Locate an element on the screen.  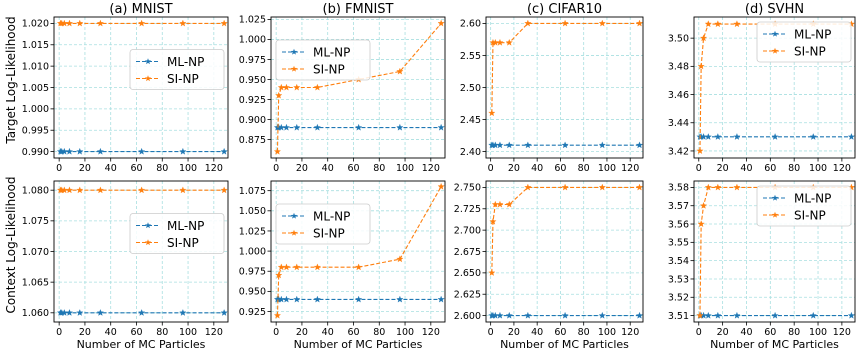
legend-label: ML-NP is located at coordinates (812, 198).